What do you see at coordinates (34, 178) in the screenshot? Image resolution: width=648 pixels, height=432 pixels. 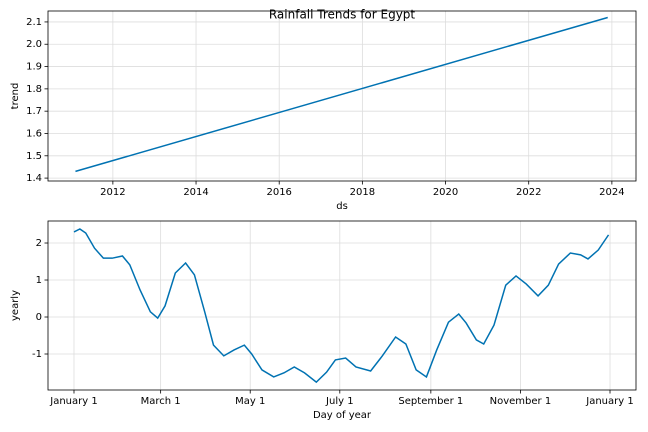 I see `y-tick-label: 1.4` at bounding box center [34, 178].